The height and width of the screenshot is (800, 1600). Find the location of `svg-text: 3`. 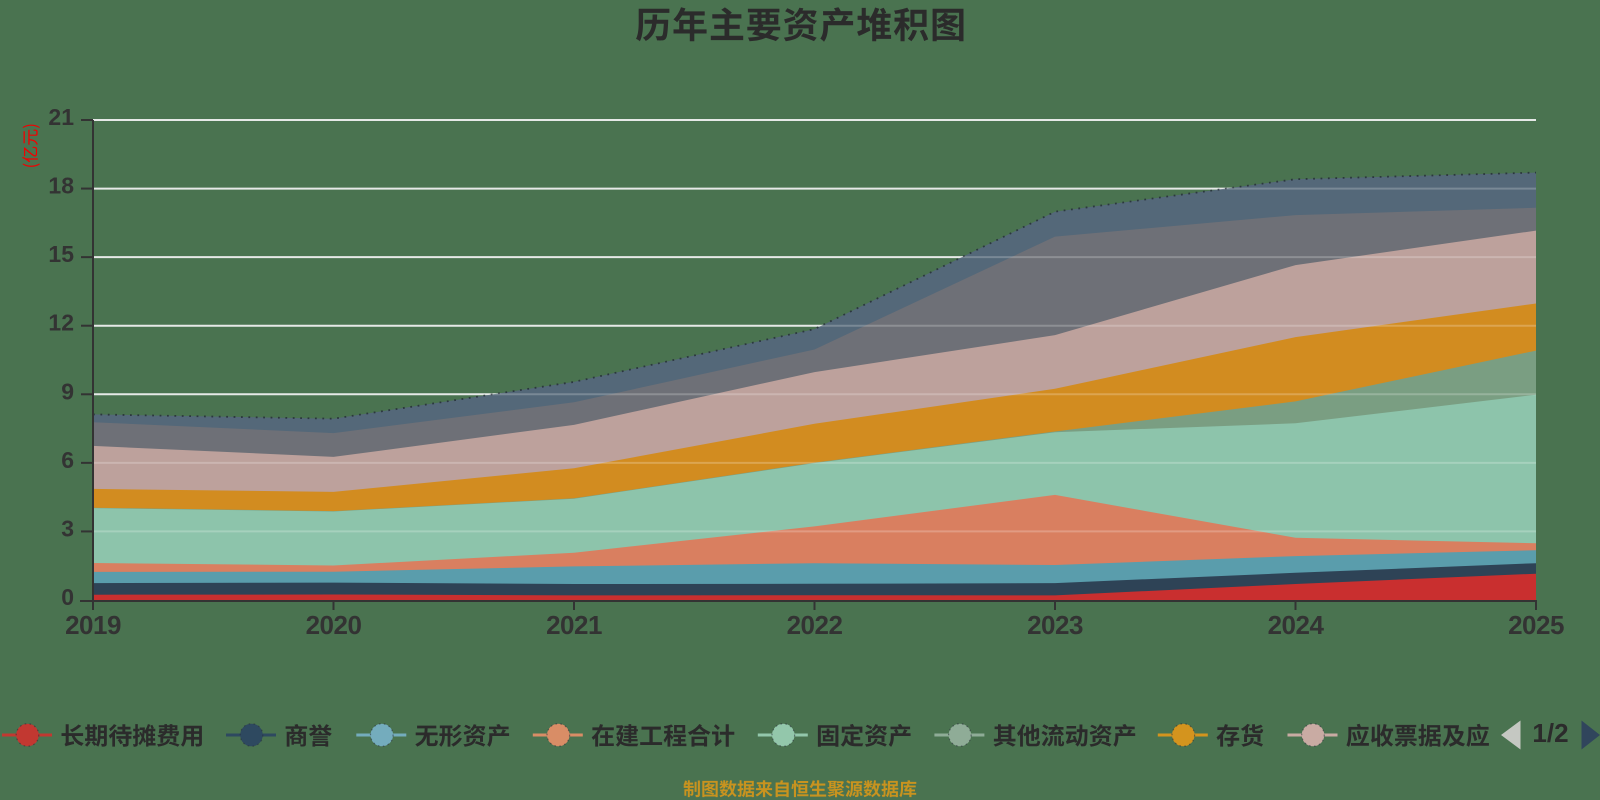

svg-text: 3 is located at coordinates (67, 528).